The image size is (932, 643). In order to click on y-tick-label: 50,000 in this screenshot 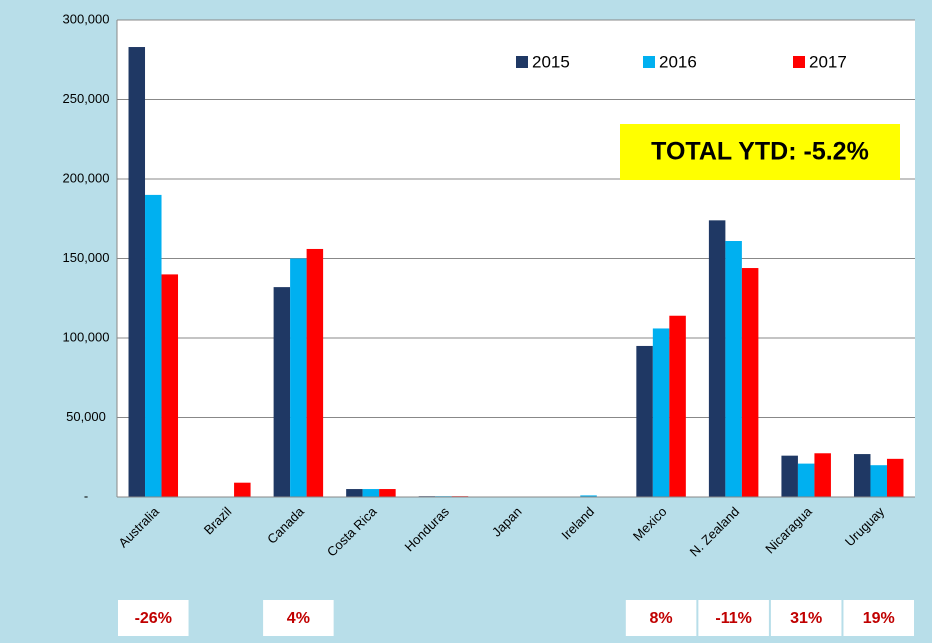, I will do `click(86, 416)`.